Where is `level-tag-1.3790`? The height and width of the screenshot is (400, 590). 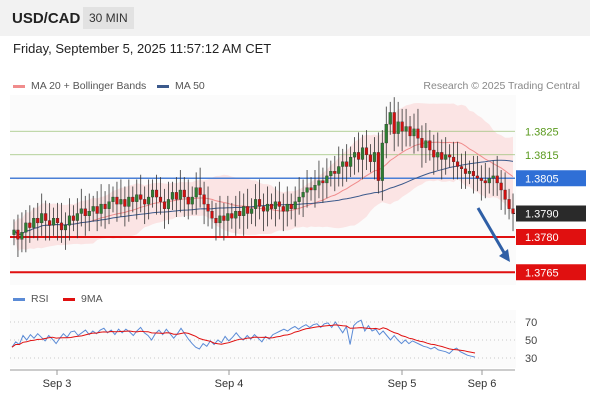
level-tag-1.3790 is located at coordinates (551, 213).